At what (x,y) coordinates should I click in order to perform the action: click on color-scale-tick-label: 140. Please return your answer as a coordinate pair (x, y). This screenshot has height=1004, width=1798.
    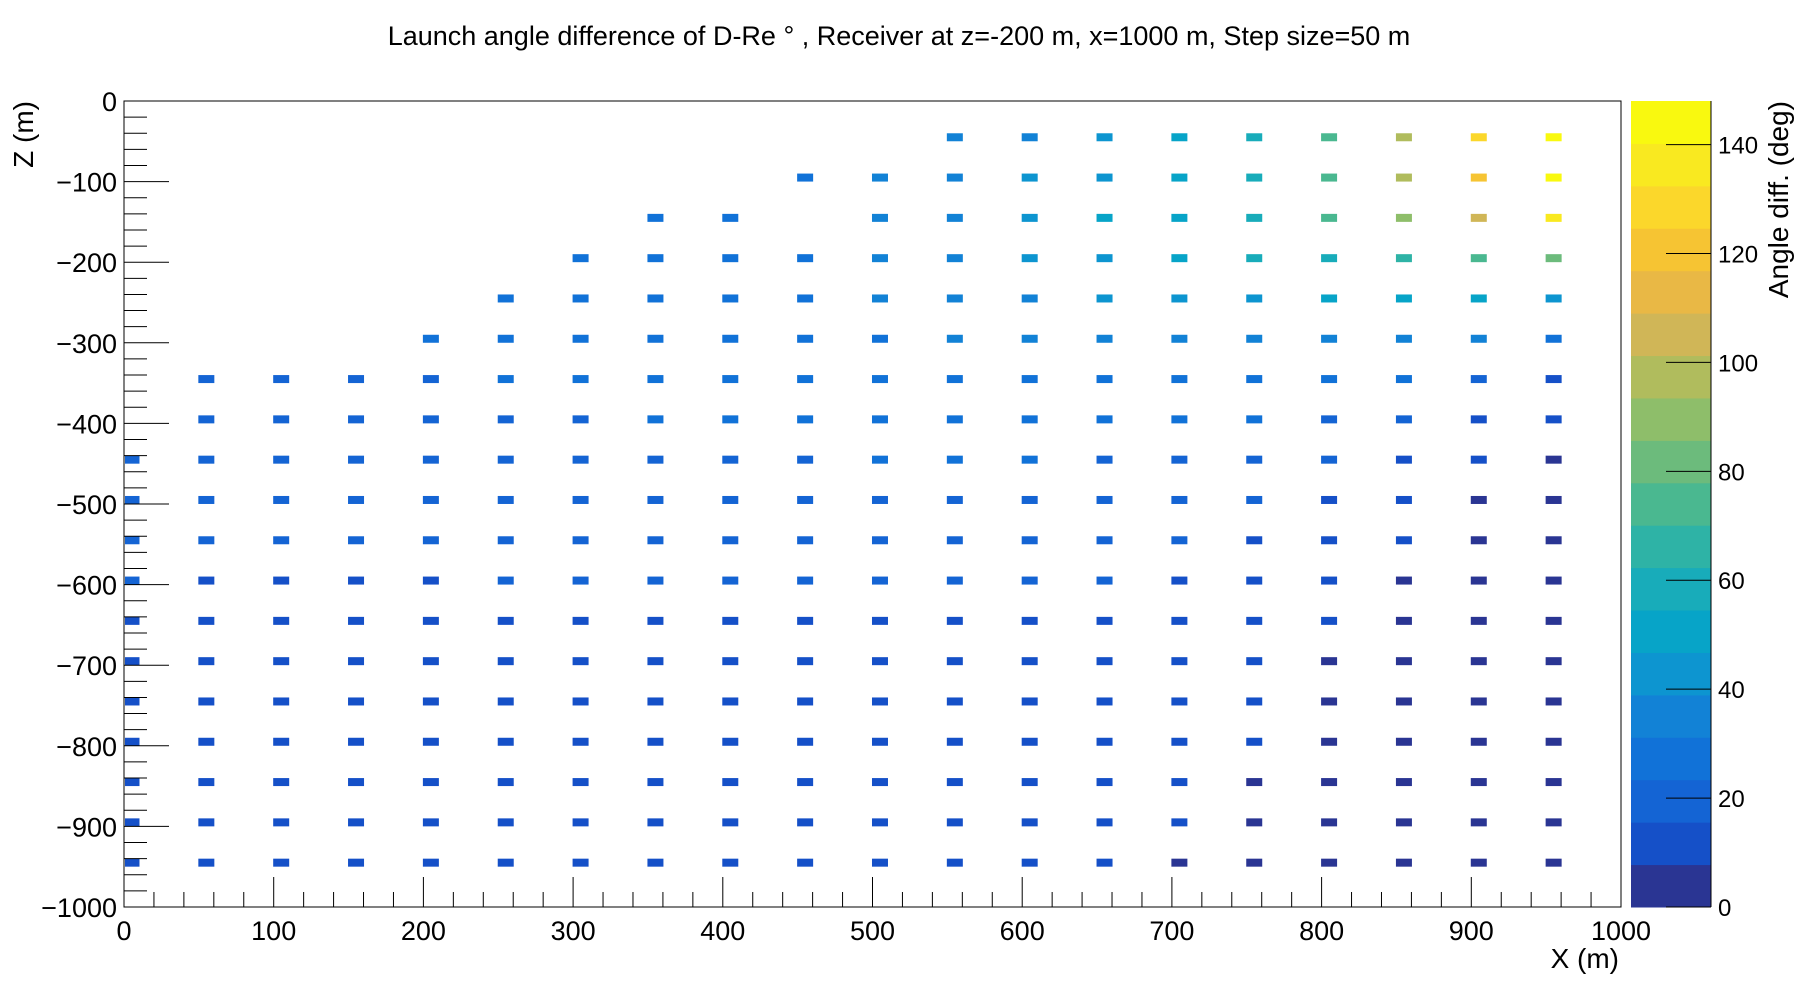
    Looking at the image, I should click on (1738, 146).